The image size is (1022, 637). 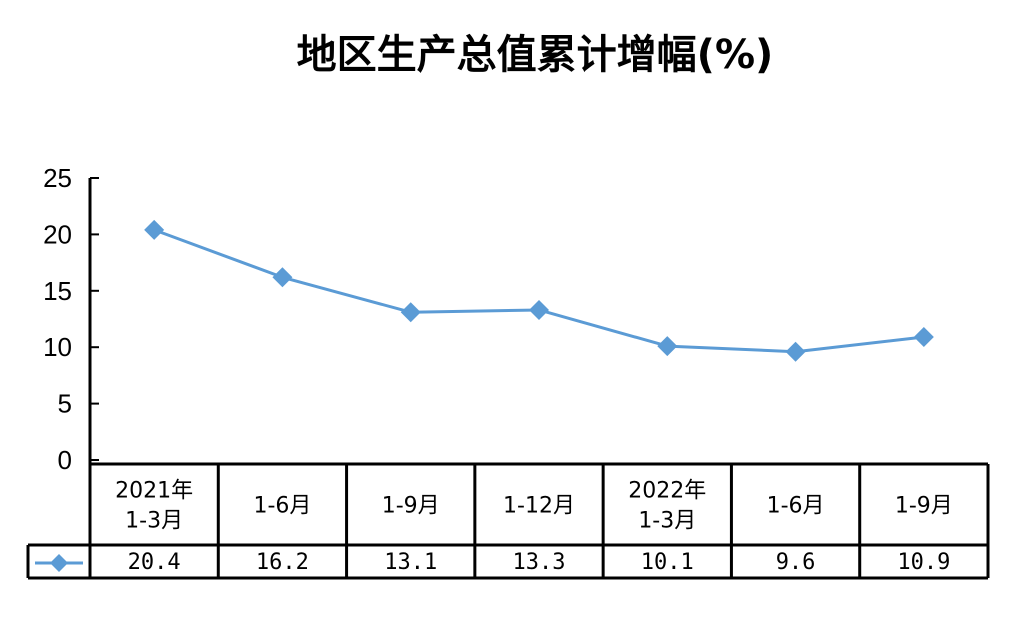 I want to click on category-label: 2021年, so click(x=154, y=491).